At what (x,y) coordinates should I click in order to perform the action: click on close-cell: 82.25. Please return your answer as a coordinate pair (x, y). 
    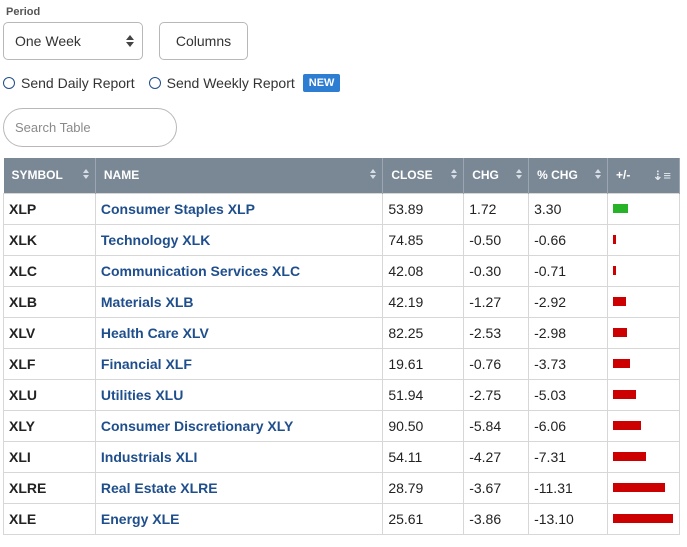
    Looking at the image, I should click on (423, 332).